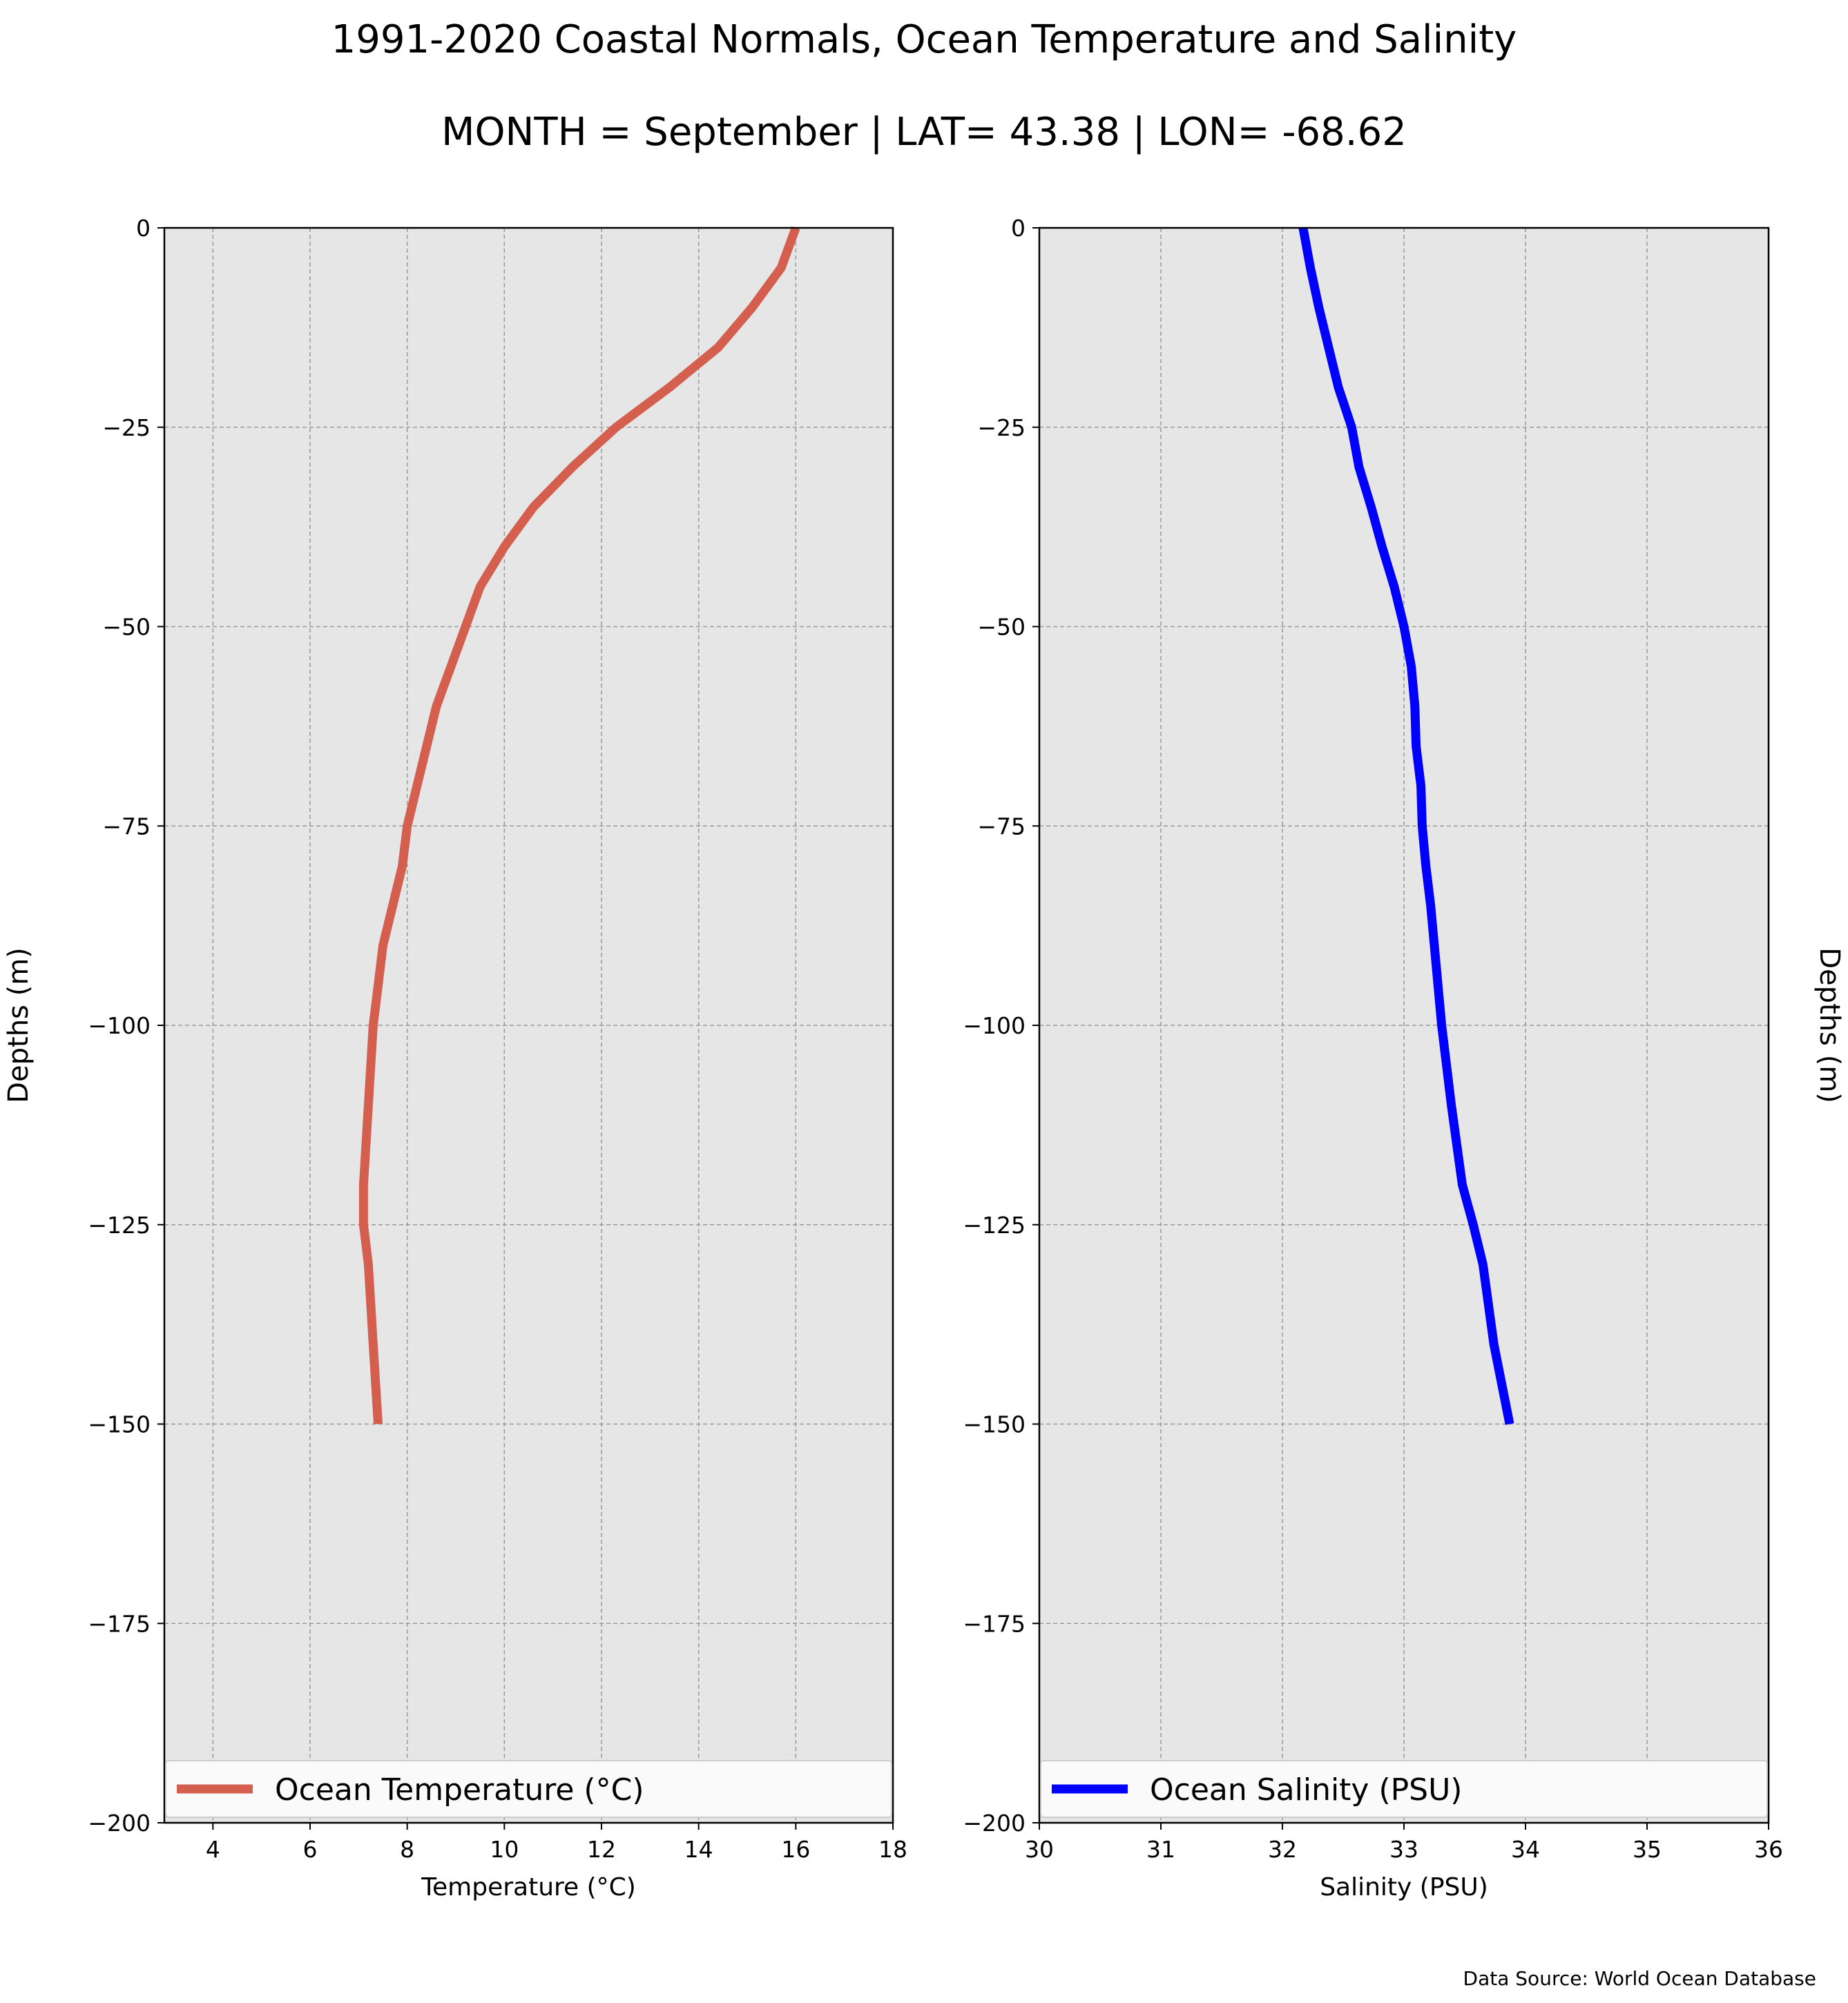  Describe the element at coordinates (1647, 1849) in the screenshot. I see `x-tick-label: 35` at that location.